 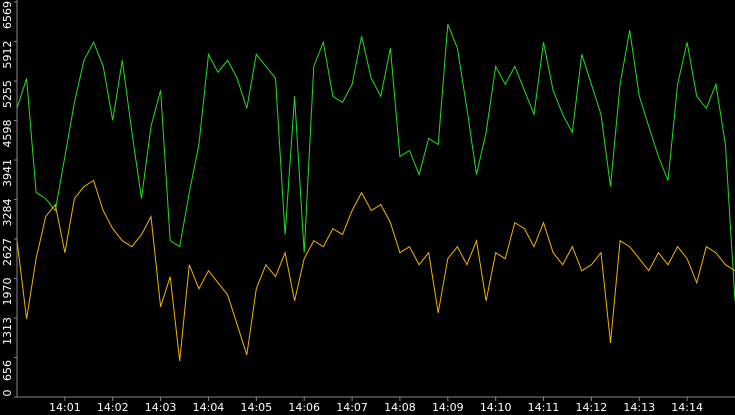 What do you see at coordinates (7, 55) in the screenshot?
I see `y-tick-label: 5912` at bounding box center [7, 55].